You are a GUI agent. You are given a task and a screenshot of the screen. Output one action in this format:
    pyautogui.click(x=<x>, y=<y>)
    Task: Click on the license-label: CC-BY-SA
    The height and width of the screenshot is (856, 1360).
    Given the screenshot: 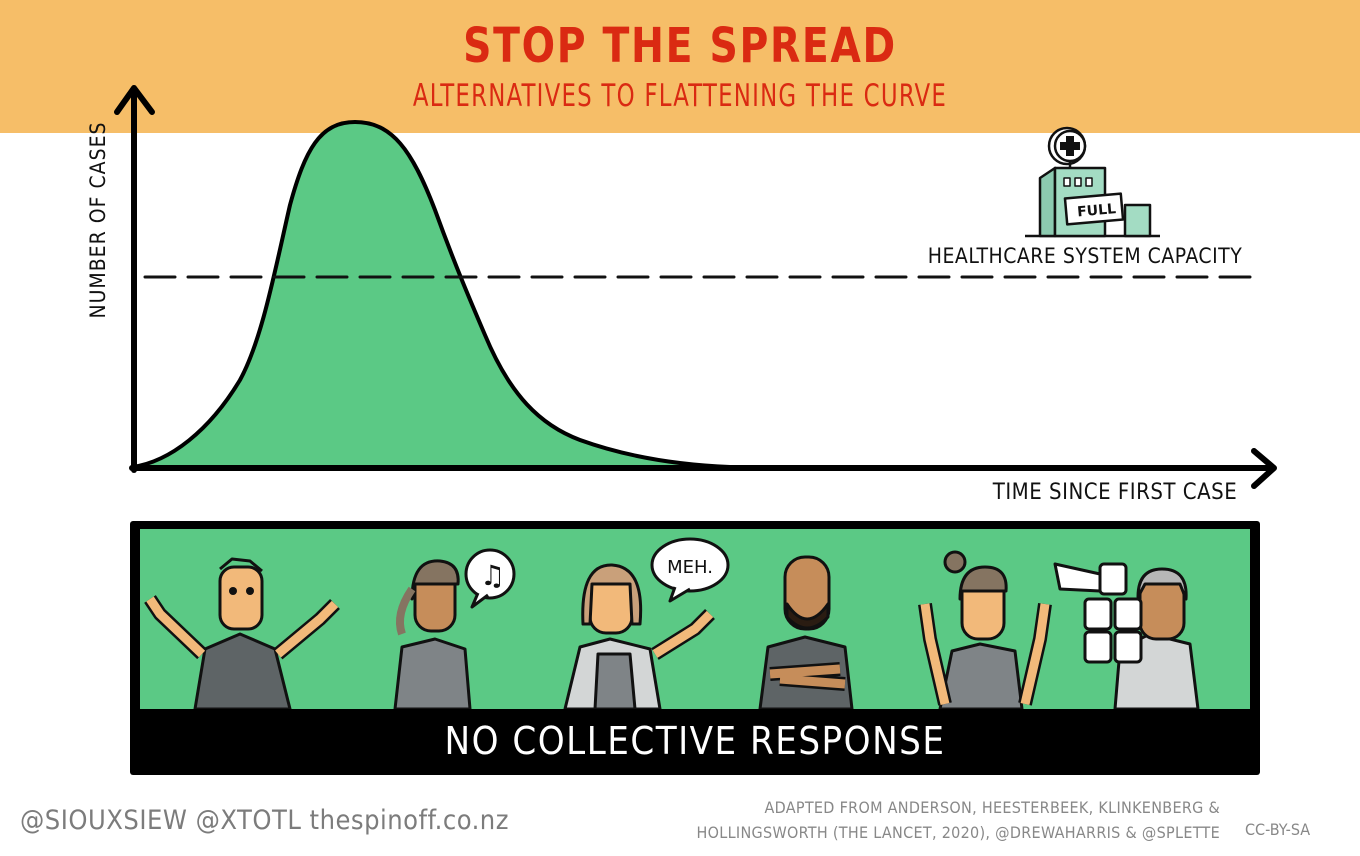 What is the action you would take?
    pyautogui.click(x=1278, y=829)
    